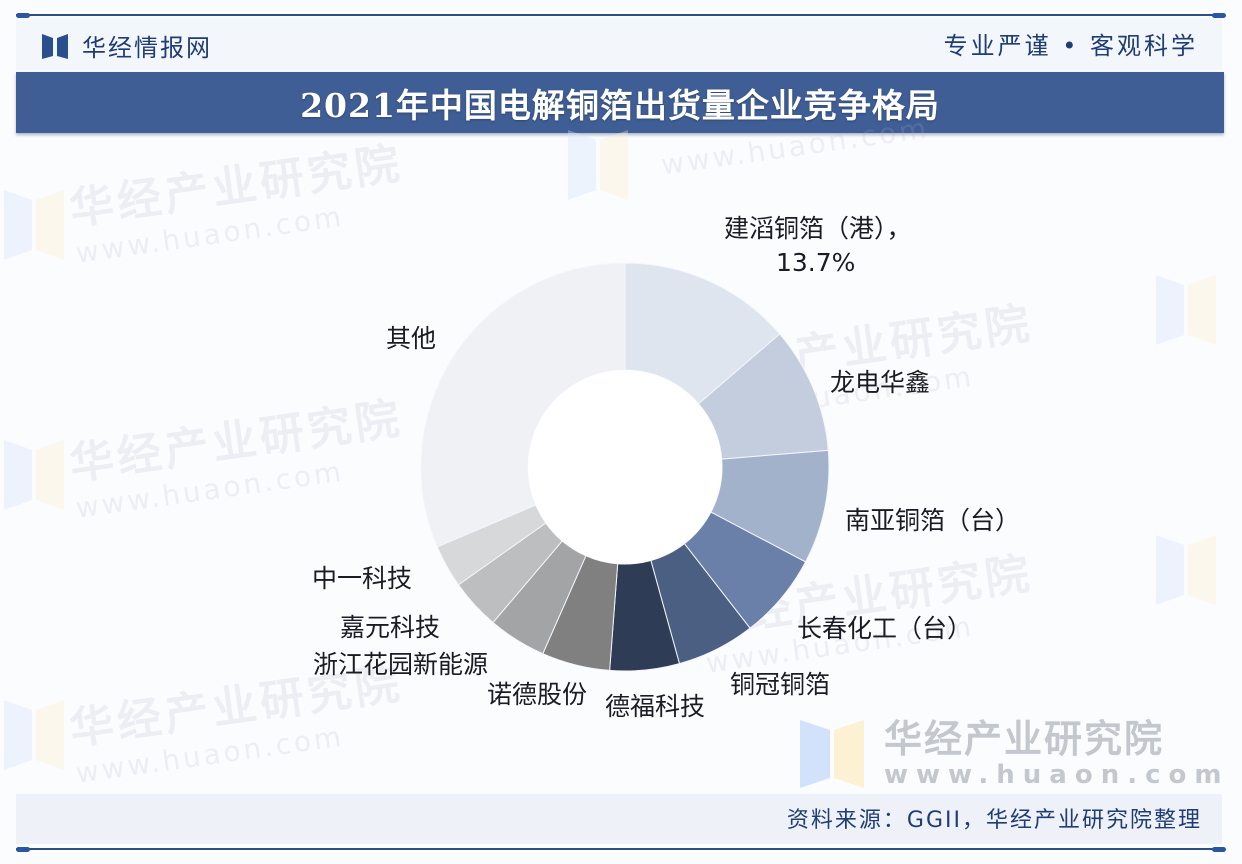 The height and width of the screenshot is (864, 1242). What do you see at coordinates (1070, 46) in the screenshot?
I see `slogan: 专业严谨 • 客观科学` at bounding box center [1070, 46].